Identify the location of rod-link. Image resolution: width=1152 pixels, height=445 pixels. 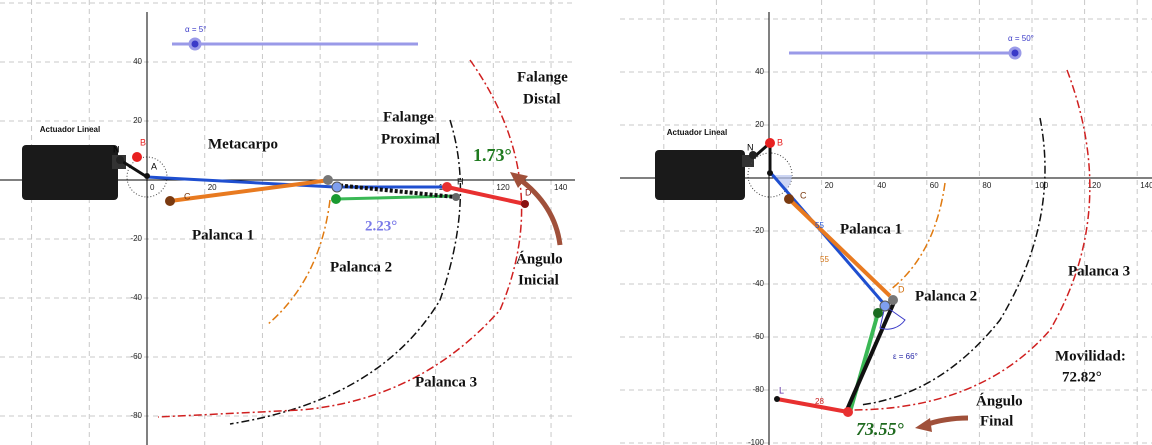
(133, 168).